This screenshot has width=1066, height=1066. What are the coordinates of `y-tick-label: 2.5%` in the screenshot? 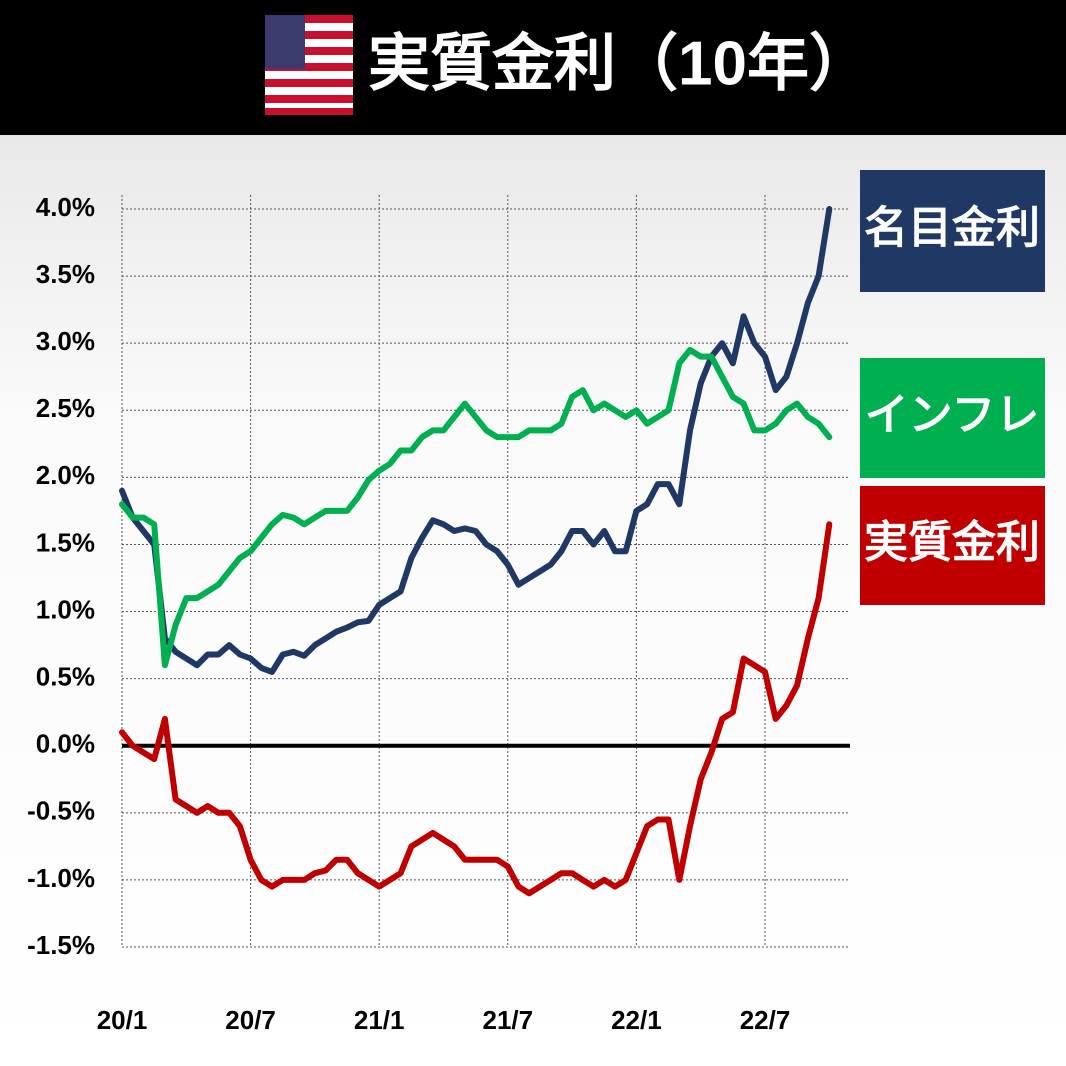 It's located at (65, 408).